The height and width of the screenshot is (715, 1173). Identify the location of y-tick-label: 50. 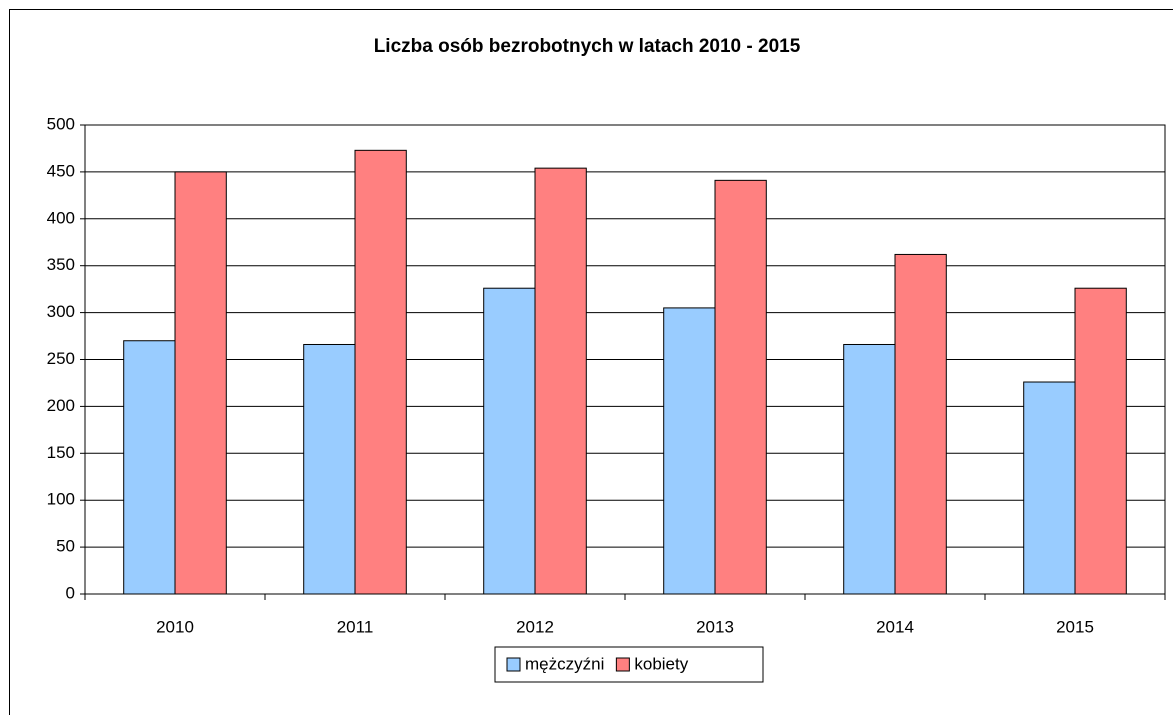
(65, 546).